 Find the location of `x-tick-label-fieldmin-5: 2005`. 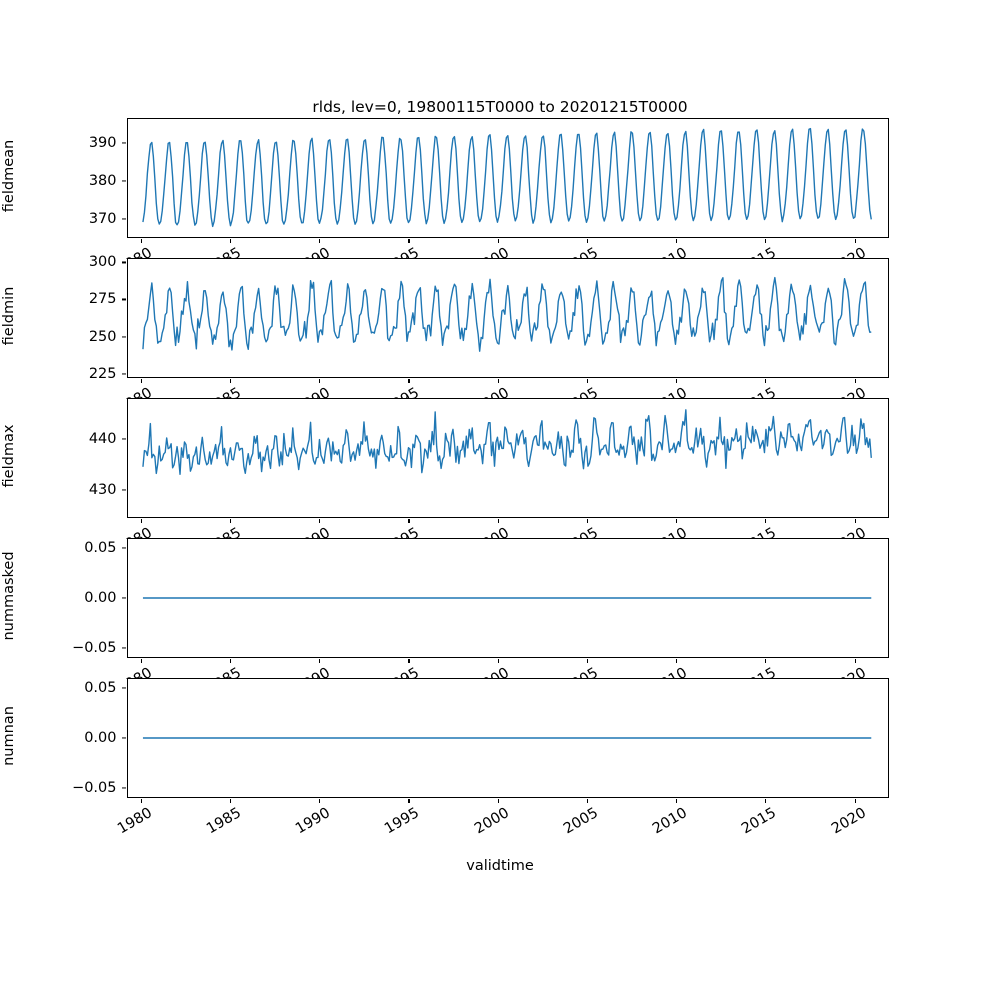

x-tick-label-fieldmin-5: 2005 is located at coordinates (562, 392).